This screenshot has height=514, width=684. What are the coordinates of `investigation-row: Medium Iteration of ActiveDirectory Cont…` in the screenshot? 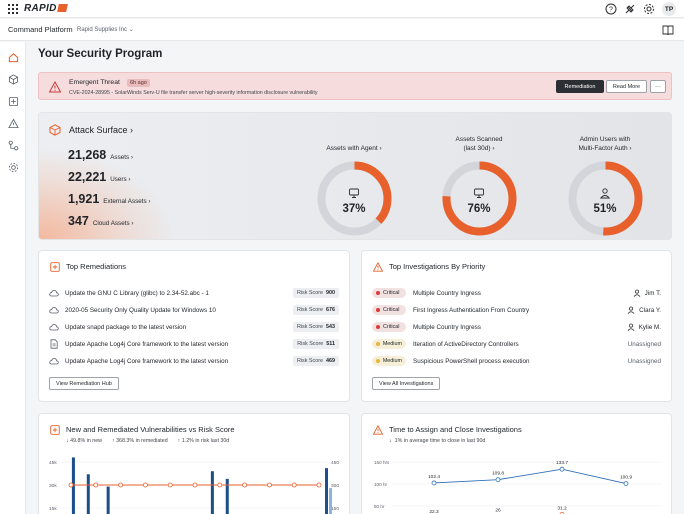 It's located at (516, 344).